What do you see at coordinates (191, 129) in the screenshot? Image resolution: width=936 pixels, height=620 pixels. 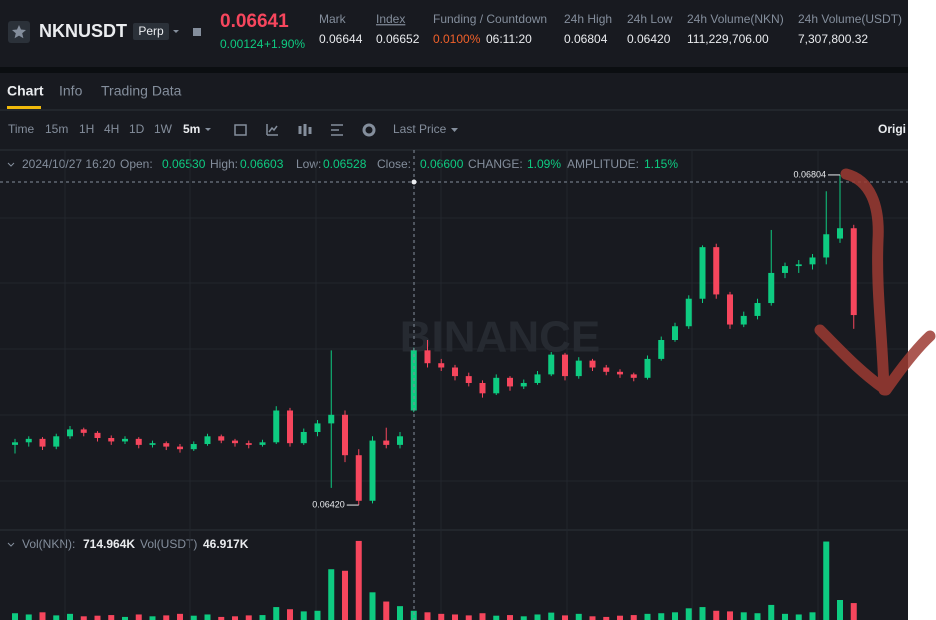 I see `interval-active: 5m` at bounding box center [191, 129].